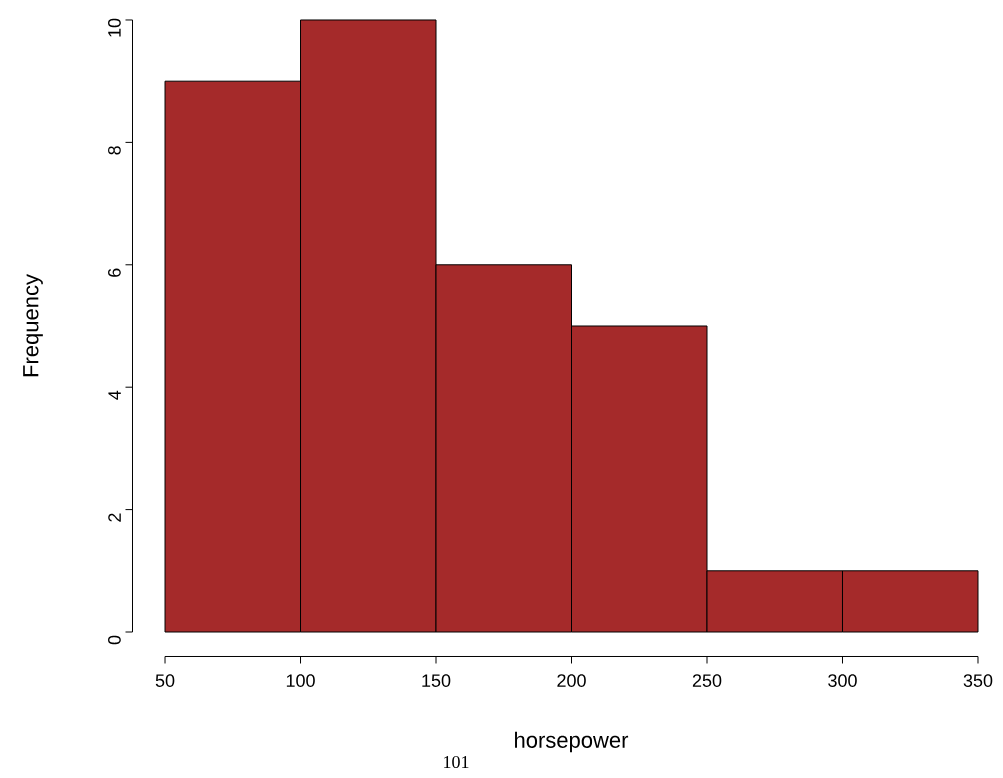  What do you see at coordinates (300, 680) in the screenshot?
I see `x-tick-label: 100` at bounding box center [300, 680].